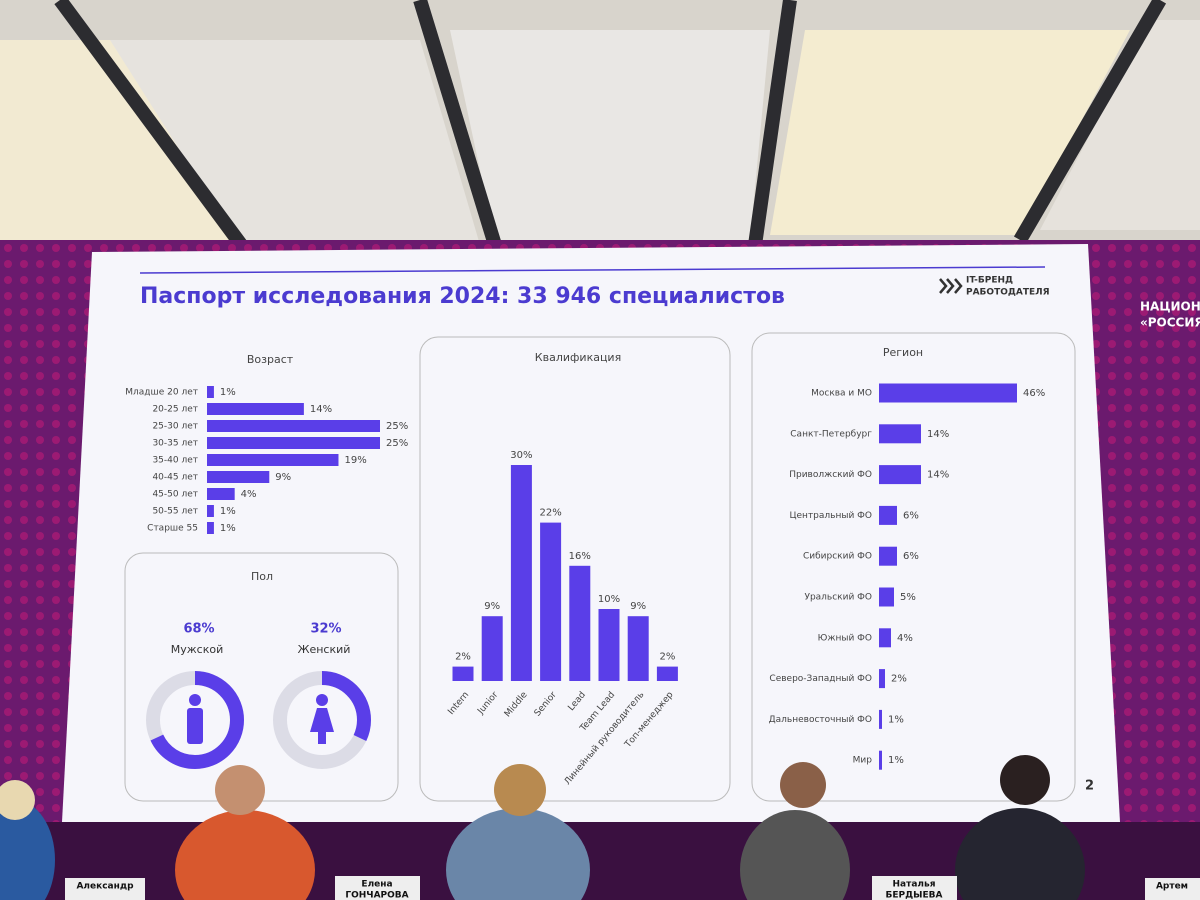  Describe the element at coordinates (175, 461) in the screenshot. I see `category-label: 35-40 лет` at that location.